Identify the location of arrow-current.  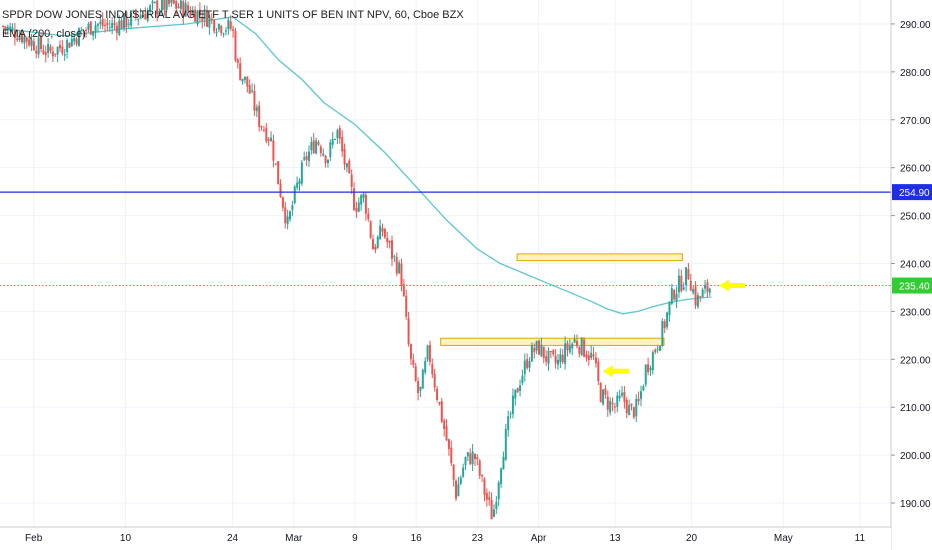
(732, 285).